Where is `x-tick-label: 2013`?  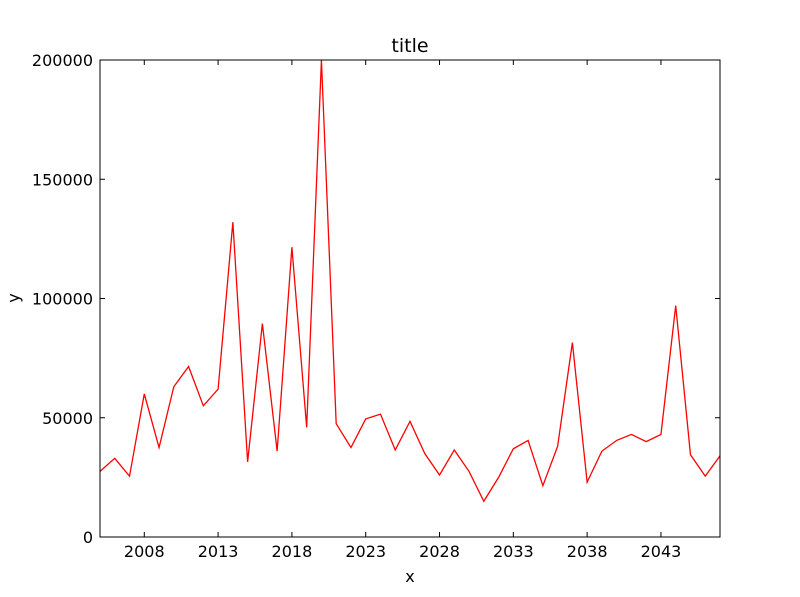
x-tick-label: 2013 is located at coordinates (218, 551).